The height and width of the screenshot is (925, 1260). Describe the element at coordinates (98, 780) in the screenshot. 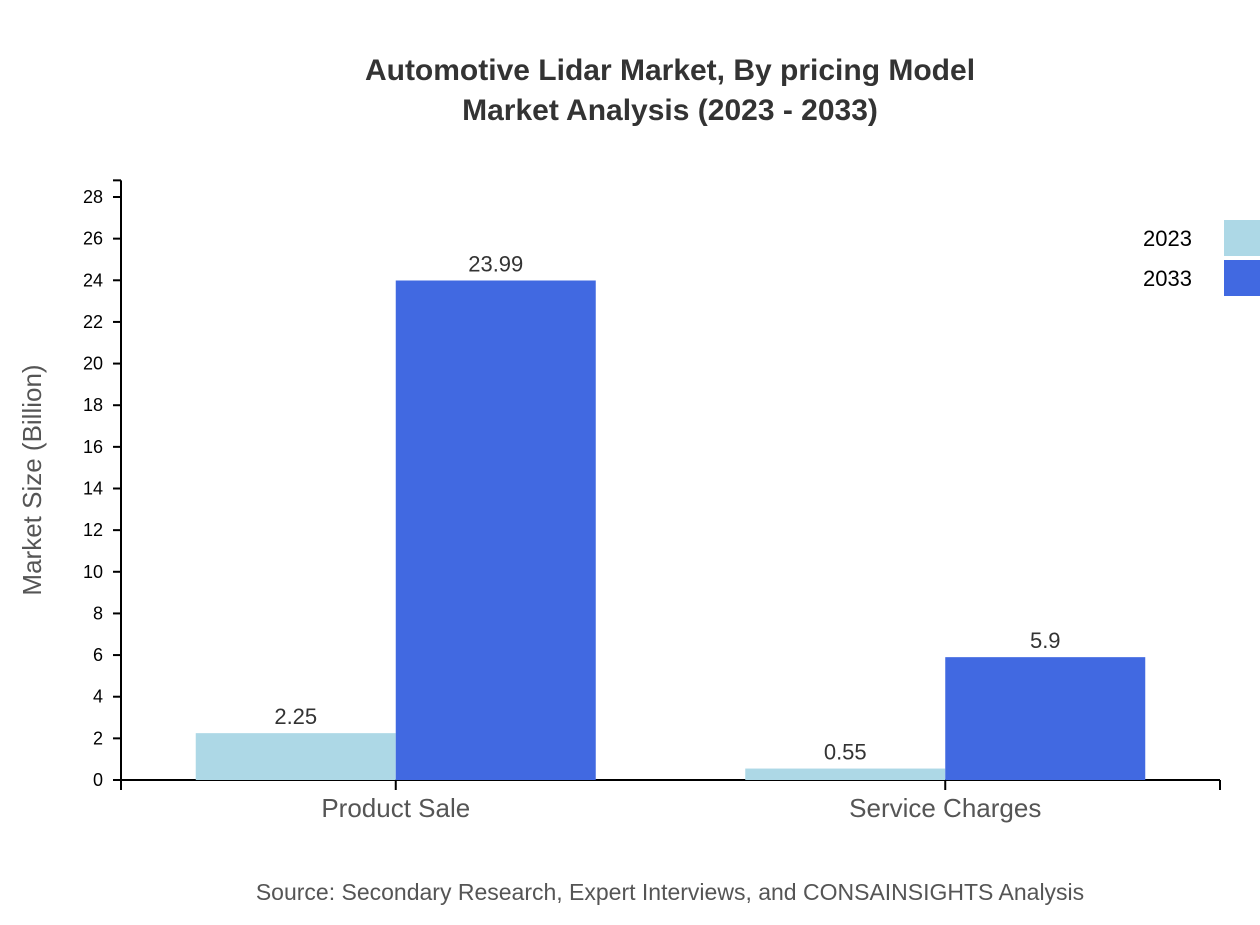

I see `y-tick-label: 0` at that location.